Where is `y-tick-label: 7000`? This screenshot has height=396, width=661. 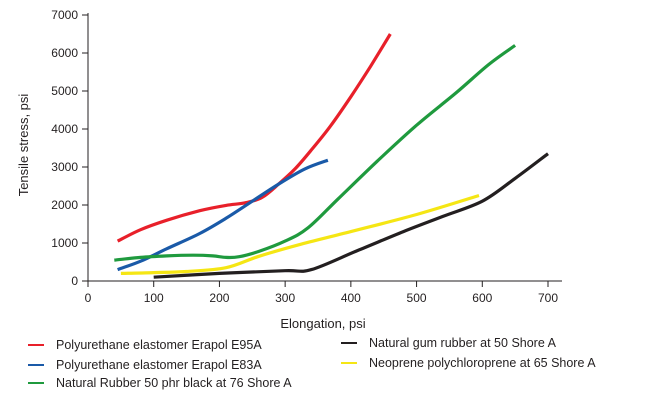
y-tick-label: 7000 is located at coordinates (64, 15).